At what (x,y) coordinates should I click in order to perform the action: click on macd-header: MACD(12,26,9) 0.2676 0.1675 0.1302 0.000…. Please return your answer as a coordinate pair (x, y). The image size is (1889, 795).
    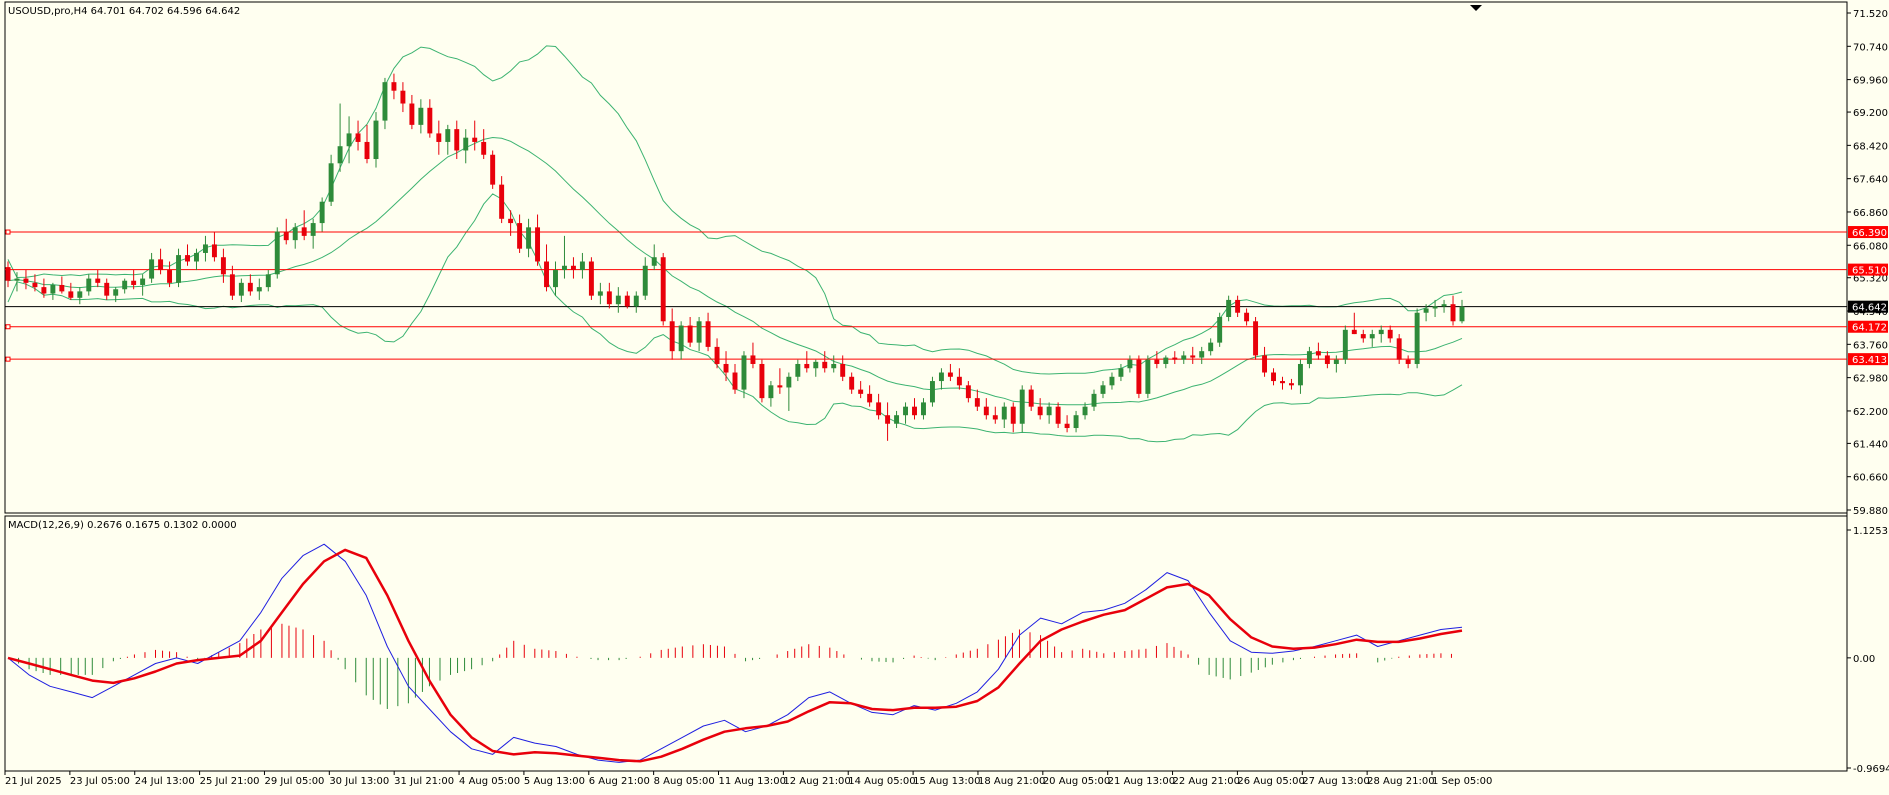
    Looking at the image, I should click on (122, 525).